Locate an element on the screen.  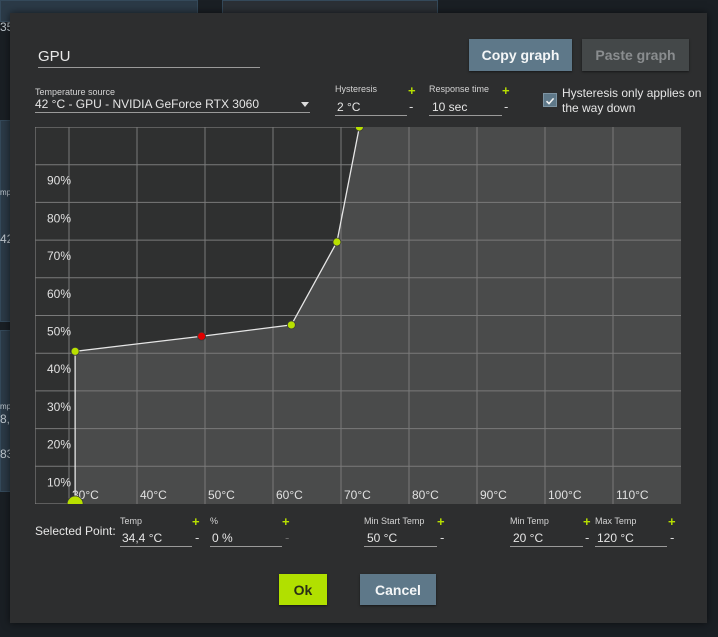
x-tick-label: 40°C is located at coordinates (153, 495).